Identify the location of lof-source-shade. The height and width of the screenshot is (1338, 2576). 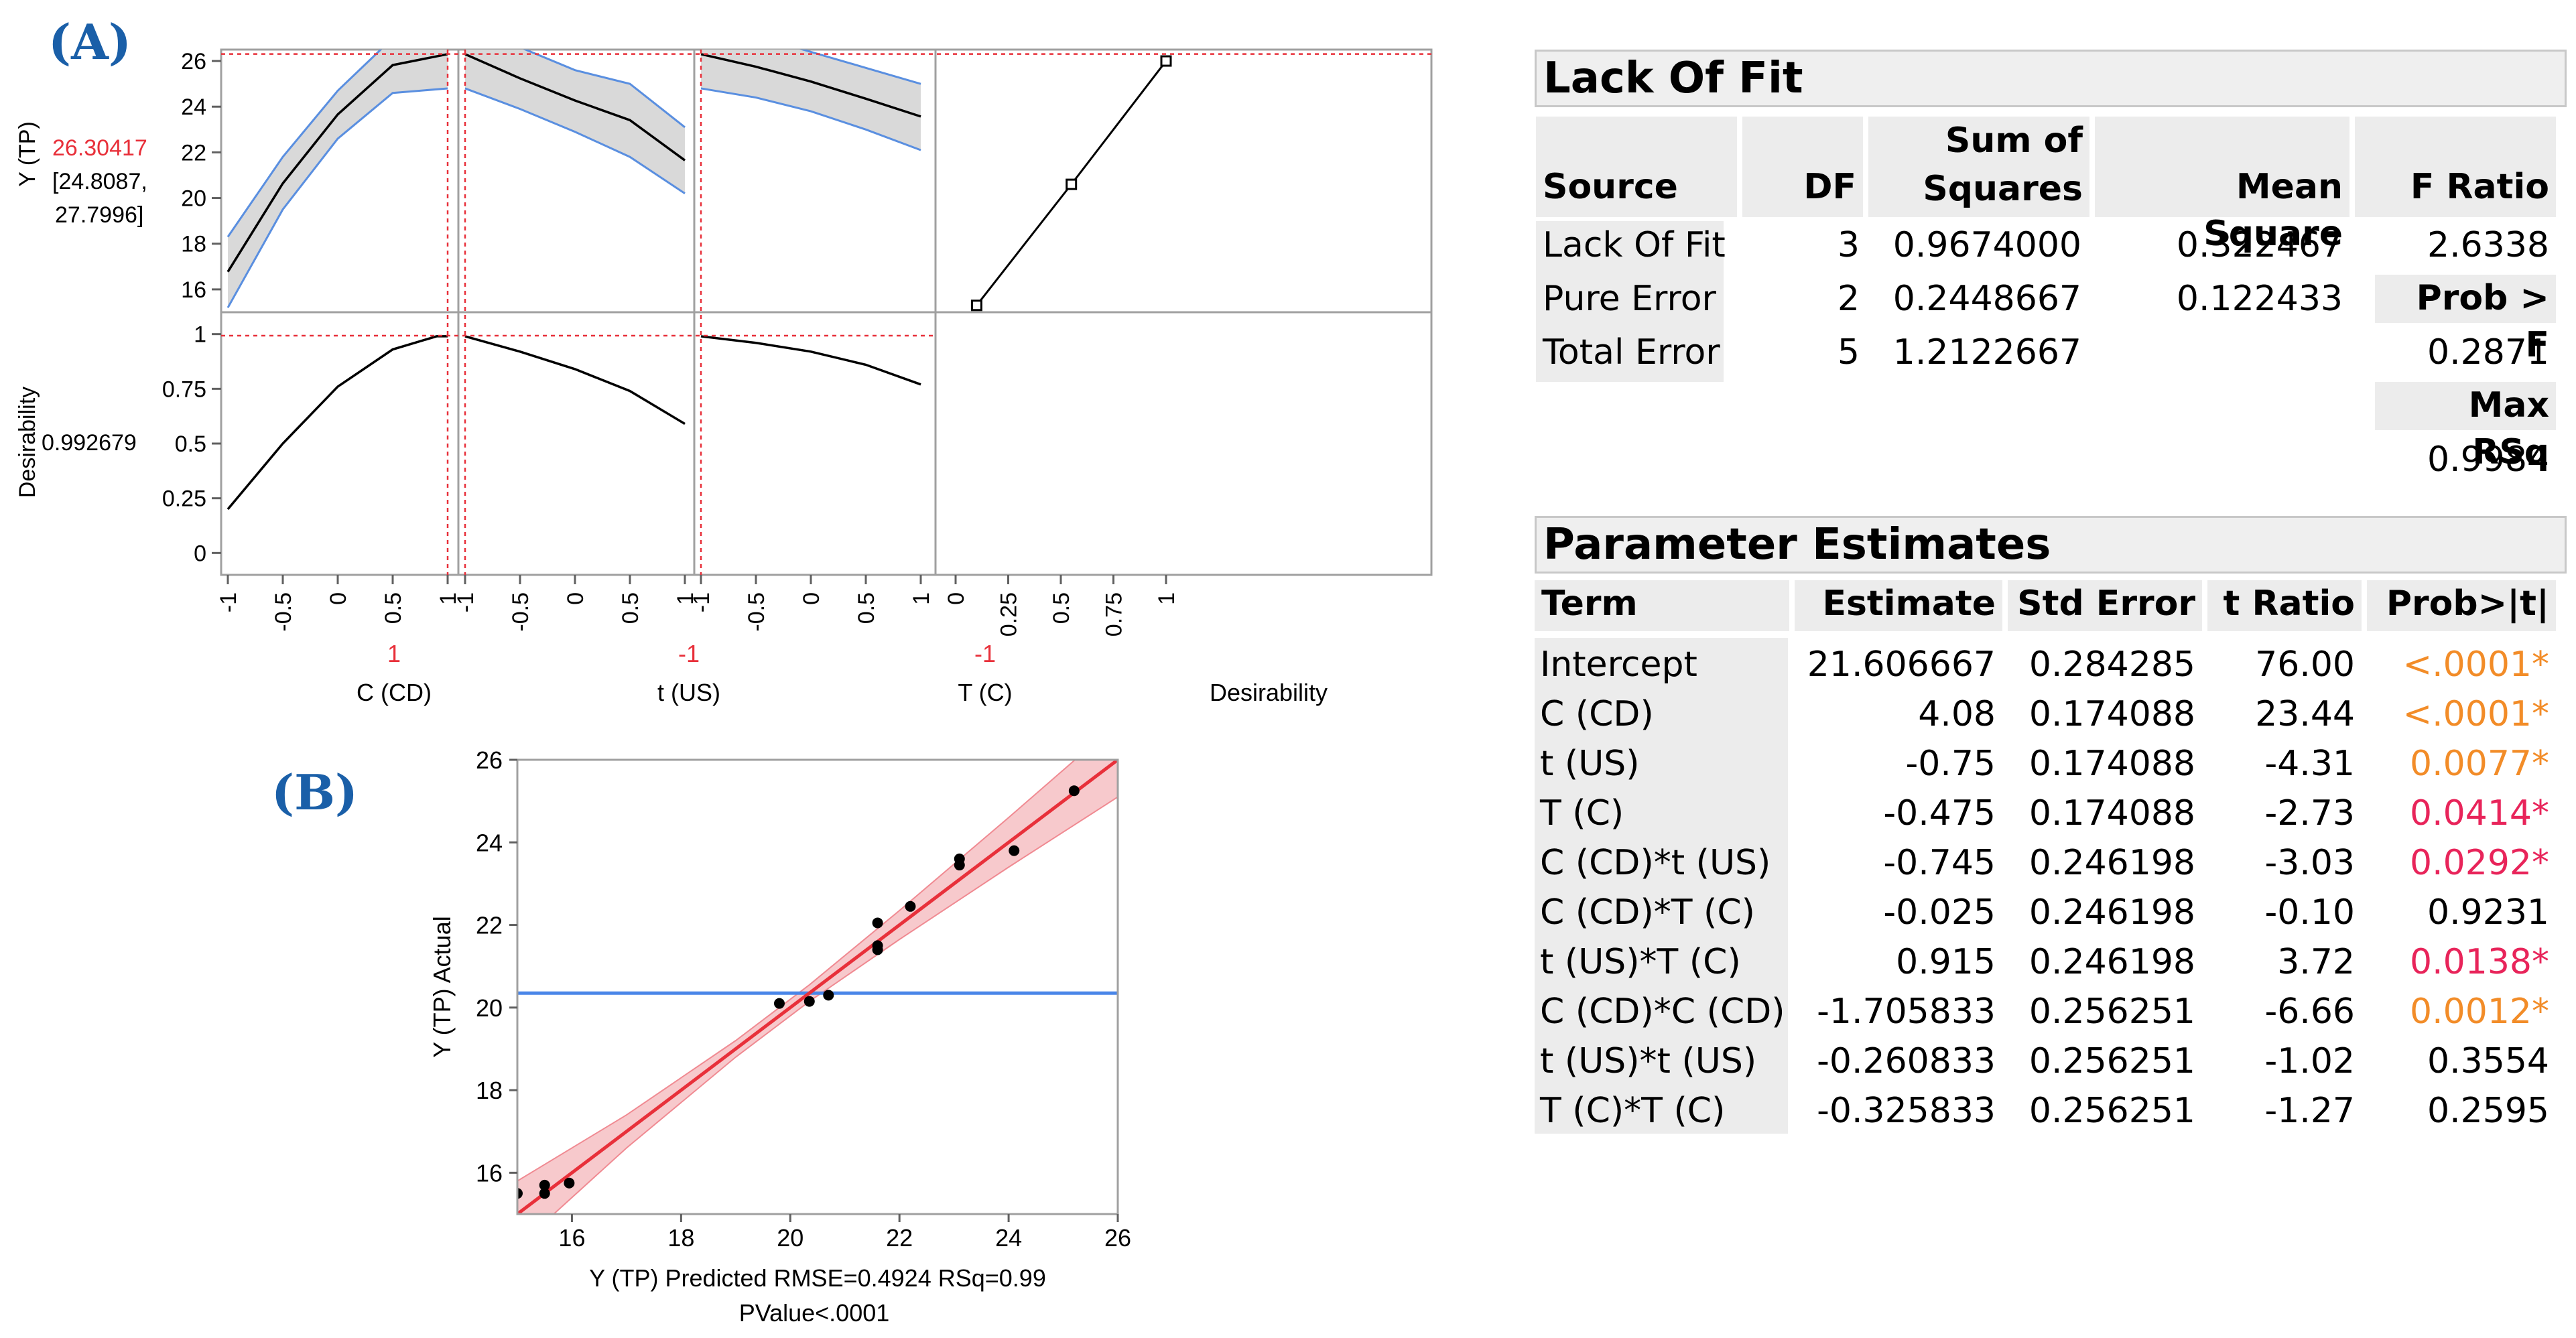
(1630, 301).